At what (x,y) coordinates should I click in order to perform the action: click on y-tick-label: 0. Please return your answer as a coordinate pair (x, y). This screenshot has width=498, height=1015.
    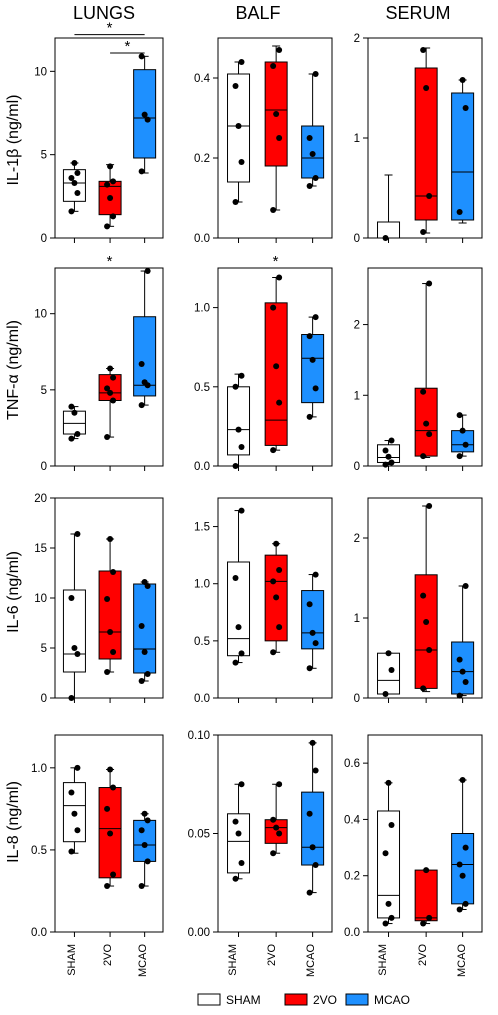
    Looking at the image, I should click on (44, 467).